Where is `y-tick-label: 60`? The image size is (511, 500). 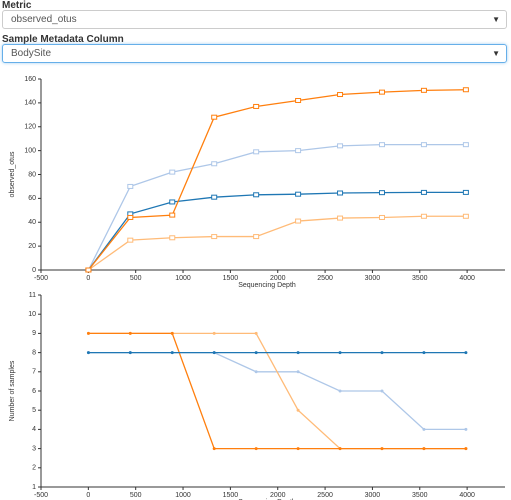 y-tick-label: 60 is located at coordinates (32, 198).